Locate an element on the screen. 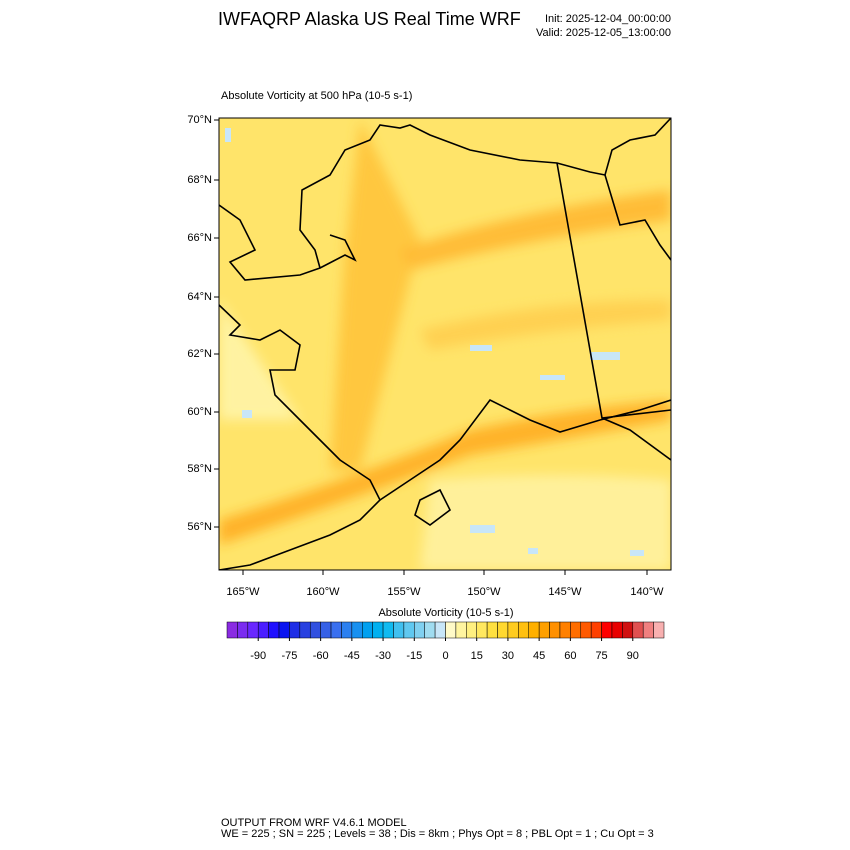 This screenshot has width=850, height=850. lon-label: 145°W is located at coordinates (565, 592).